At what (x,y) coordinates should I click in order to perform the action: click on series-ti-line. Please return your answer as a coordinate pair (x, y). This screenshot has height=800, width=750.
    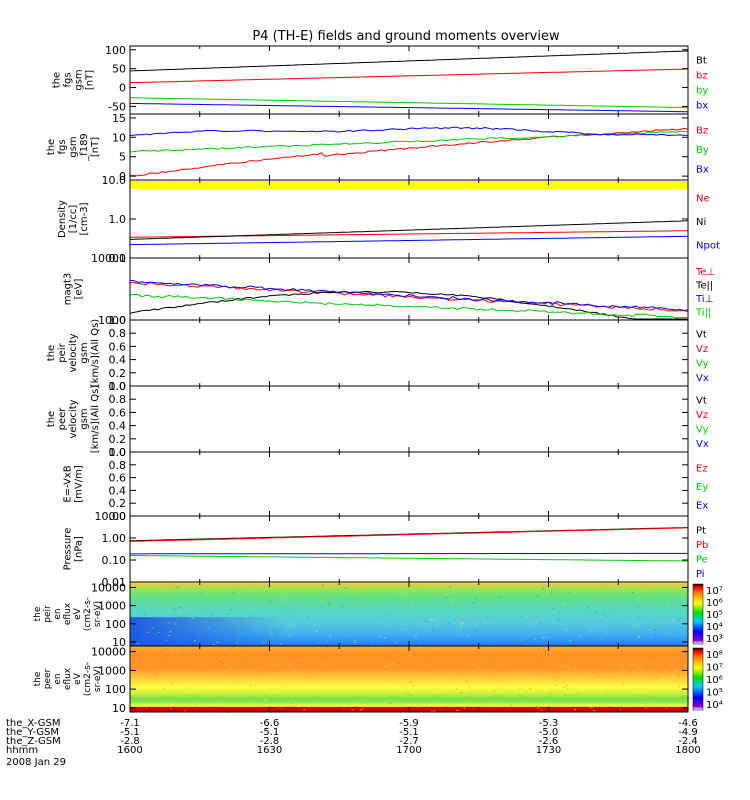
    Looking at the image, I should click on (409, 306).